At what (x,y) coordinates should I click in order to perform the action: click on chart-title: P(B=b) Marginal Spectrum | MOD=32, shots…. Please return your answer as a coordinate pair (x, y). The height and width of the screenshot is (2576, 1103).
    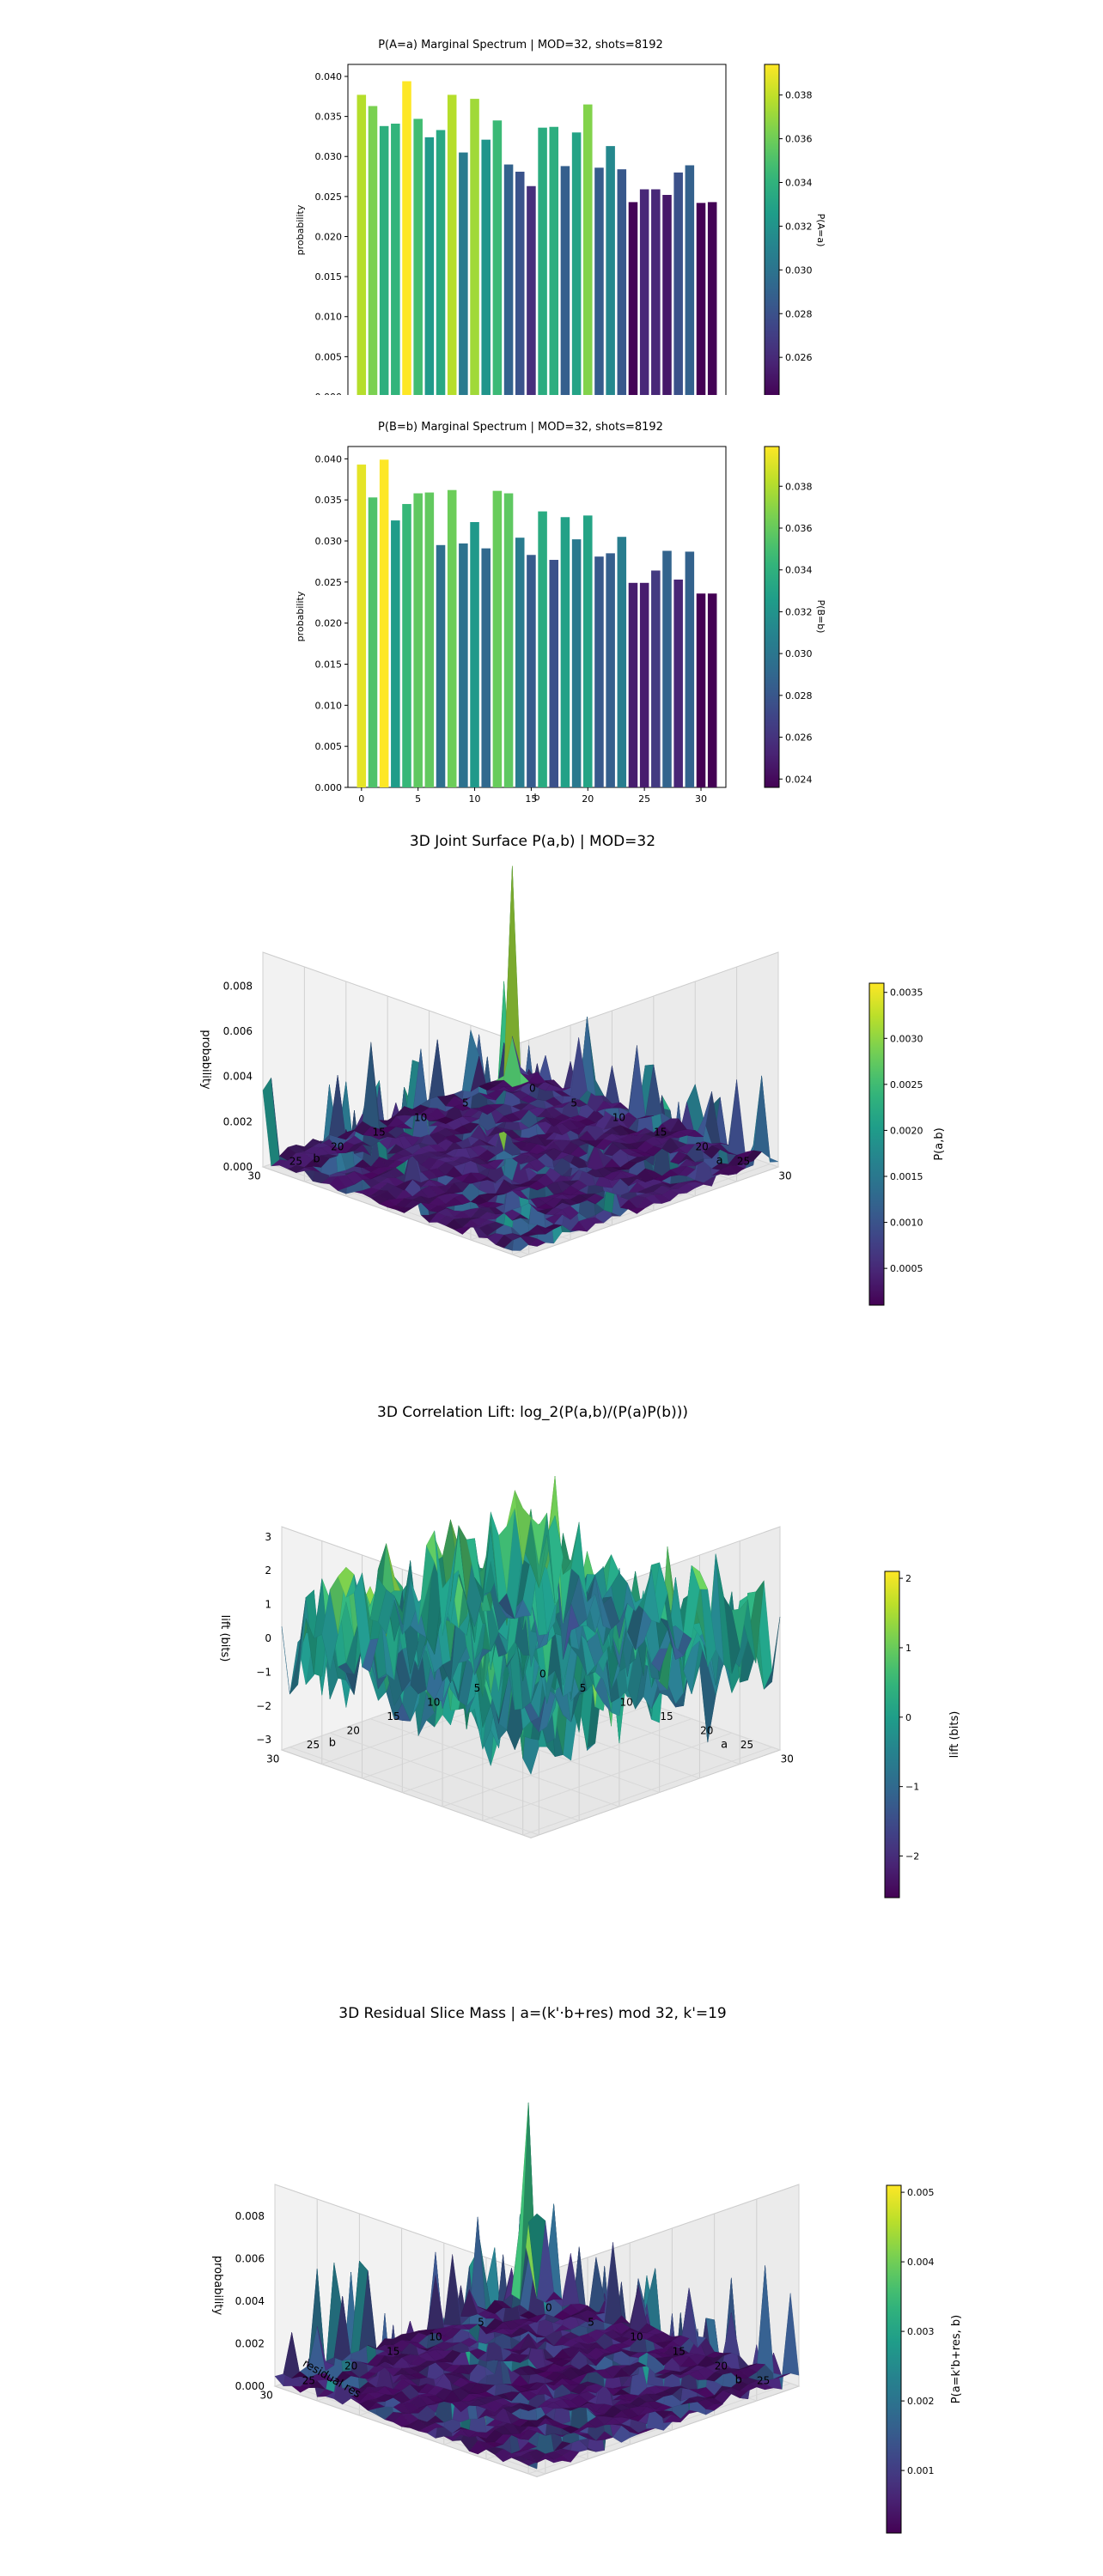
    Looking at the image, I should click on (520, 428).